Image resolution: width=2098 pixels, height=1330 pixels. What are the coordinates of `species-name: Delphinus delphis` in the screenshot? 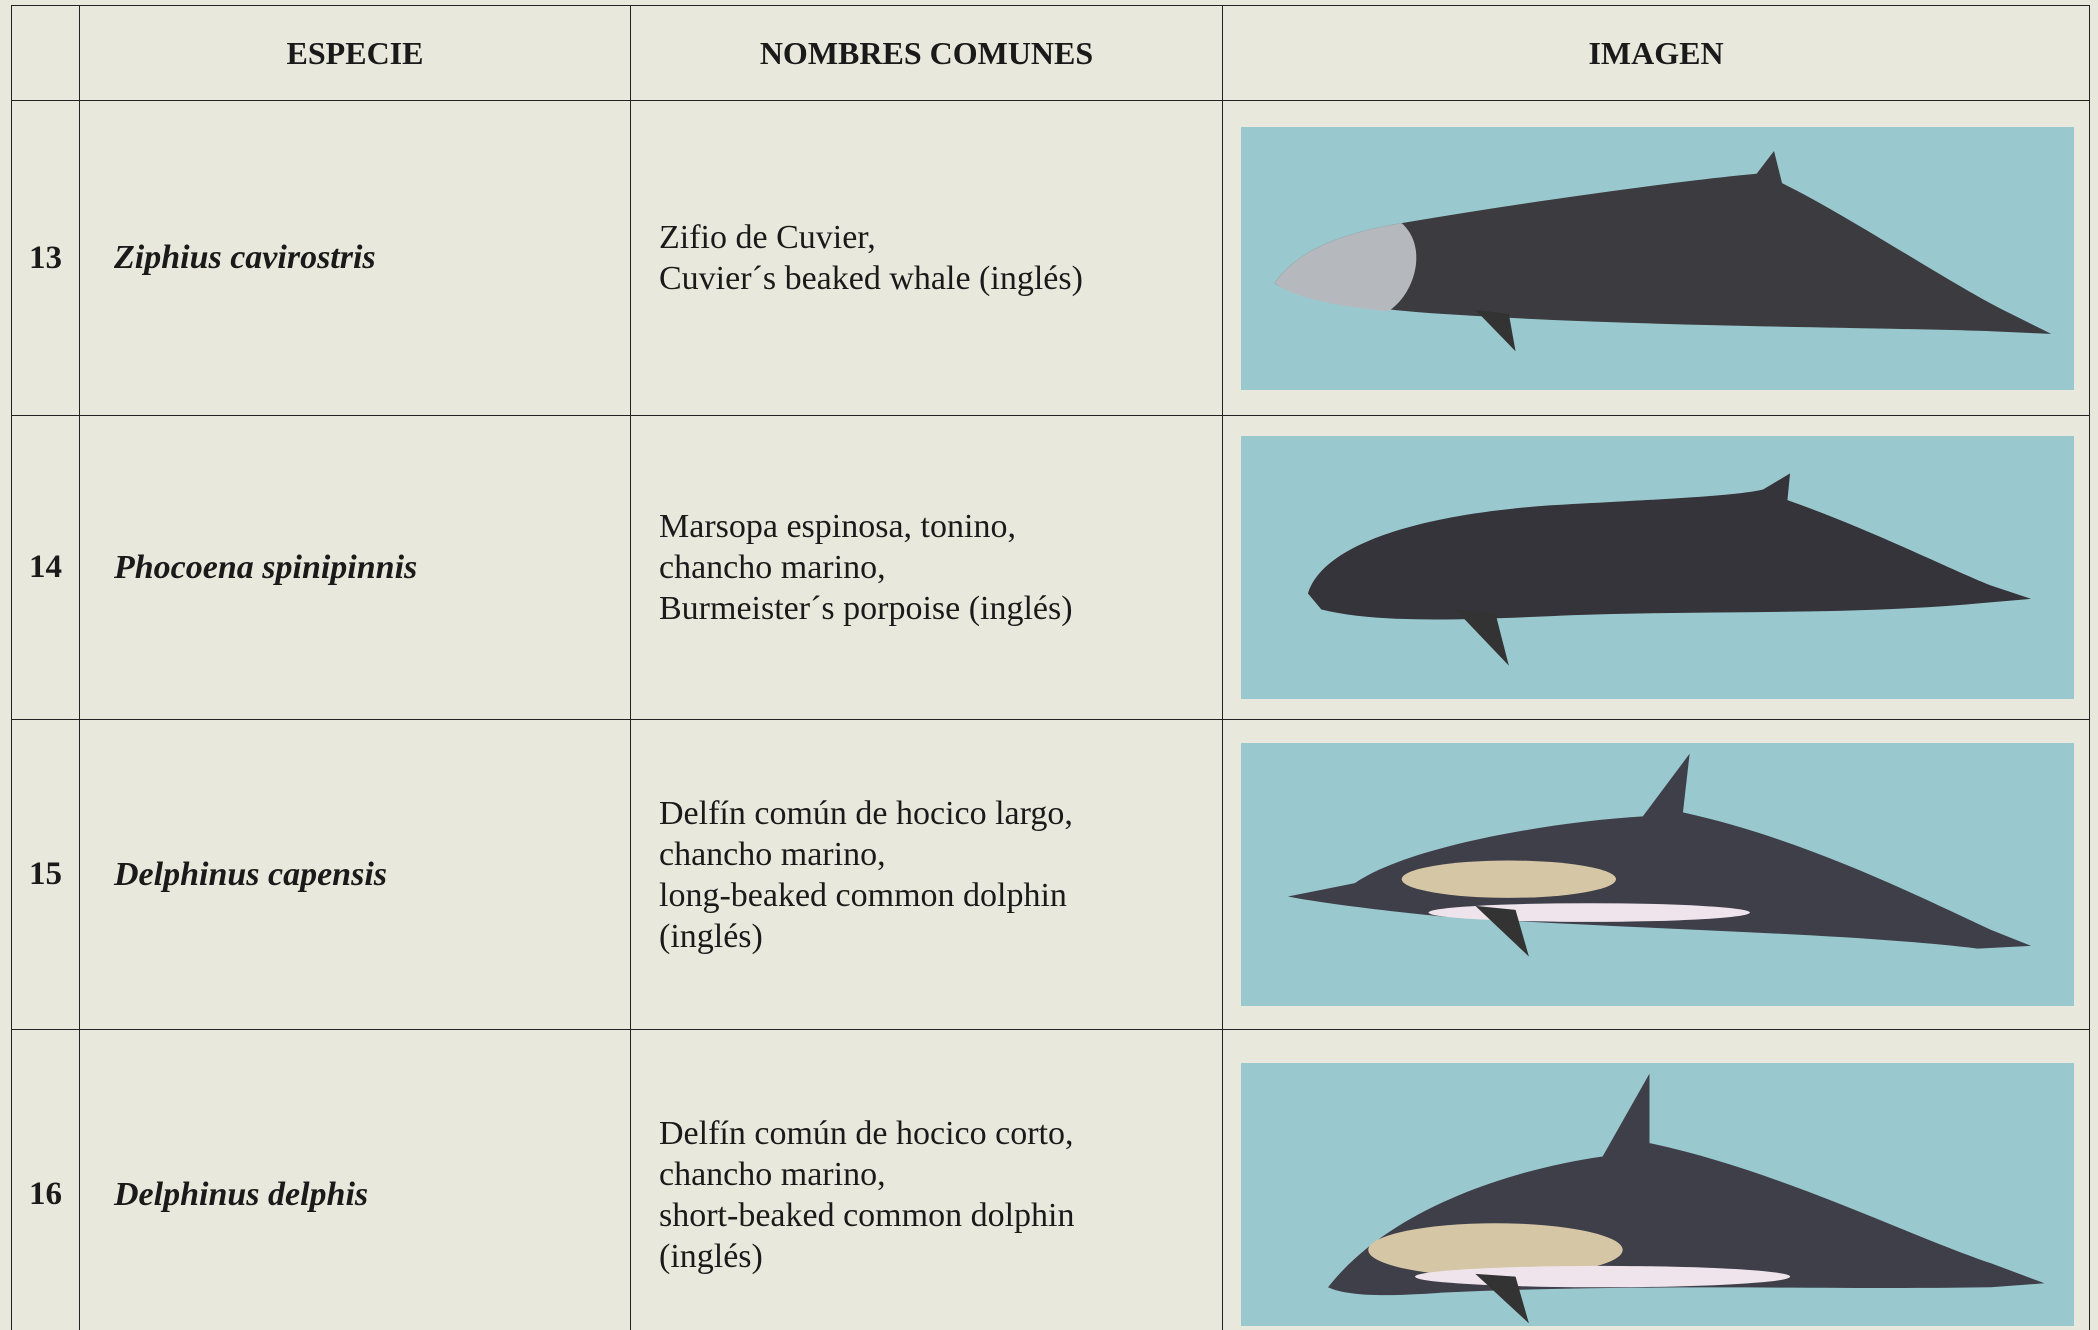 It's located at (355, 1179).